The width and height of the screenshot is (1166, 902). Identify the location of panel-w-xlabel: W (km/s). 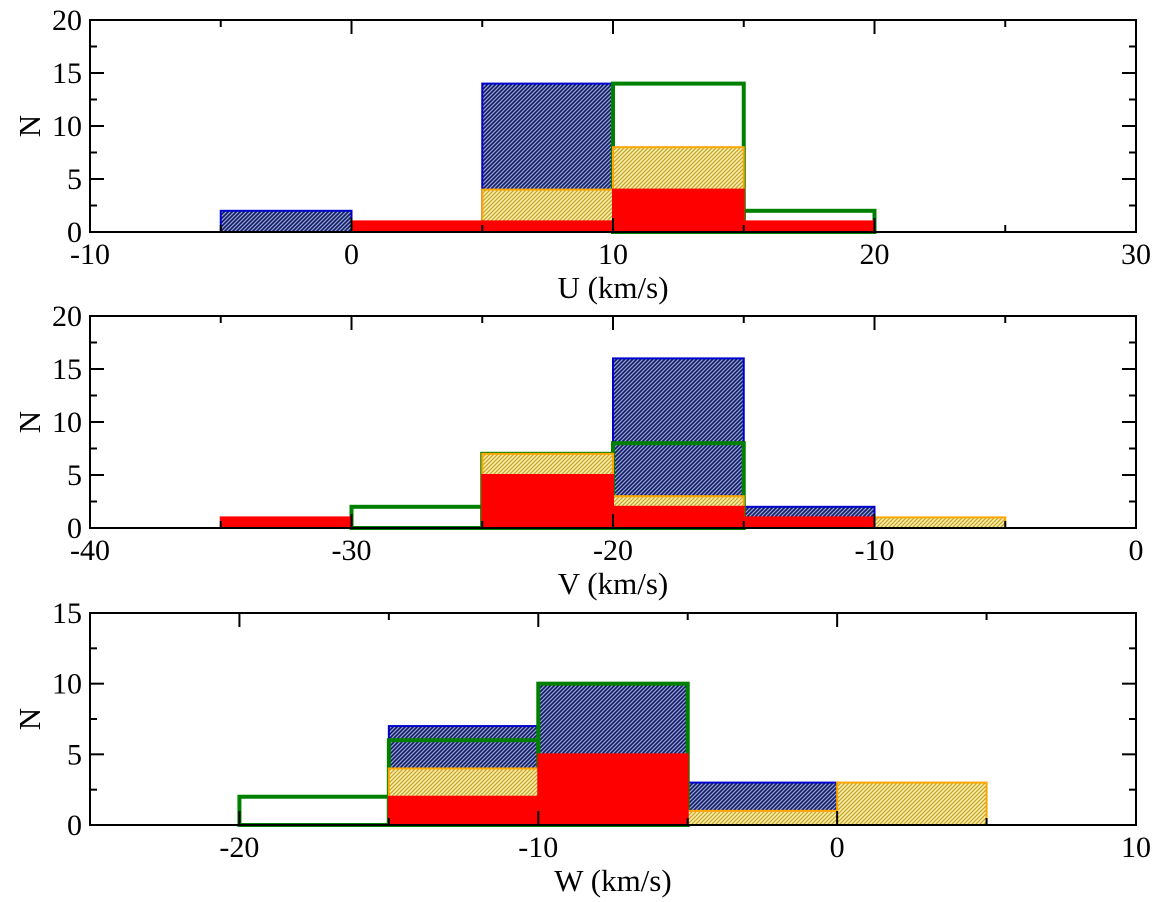
(612, 880).